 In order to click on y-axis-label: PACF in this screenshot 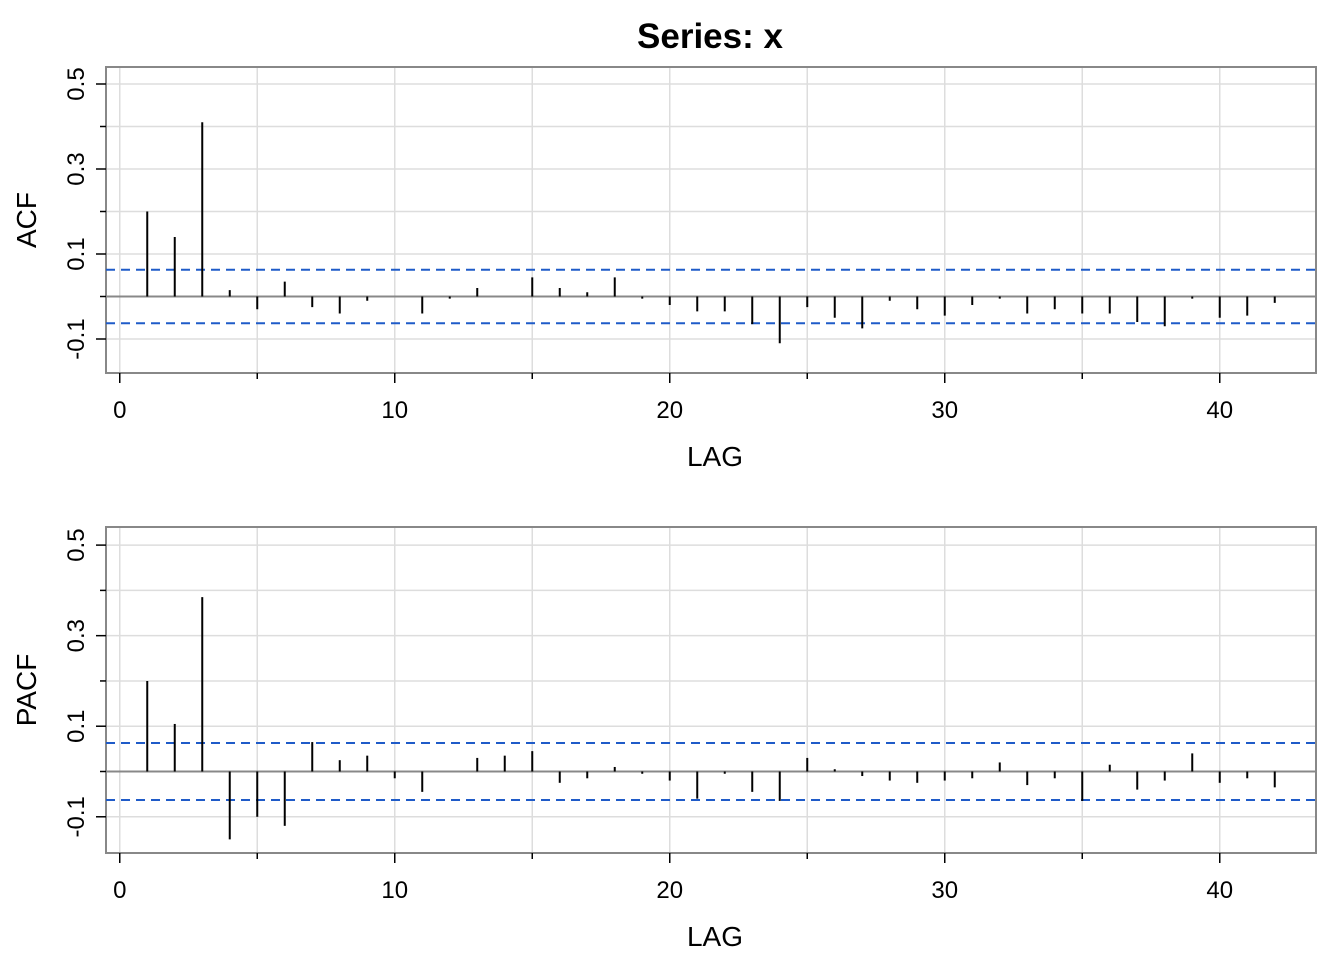, I will do `click(26, 690)`.